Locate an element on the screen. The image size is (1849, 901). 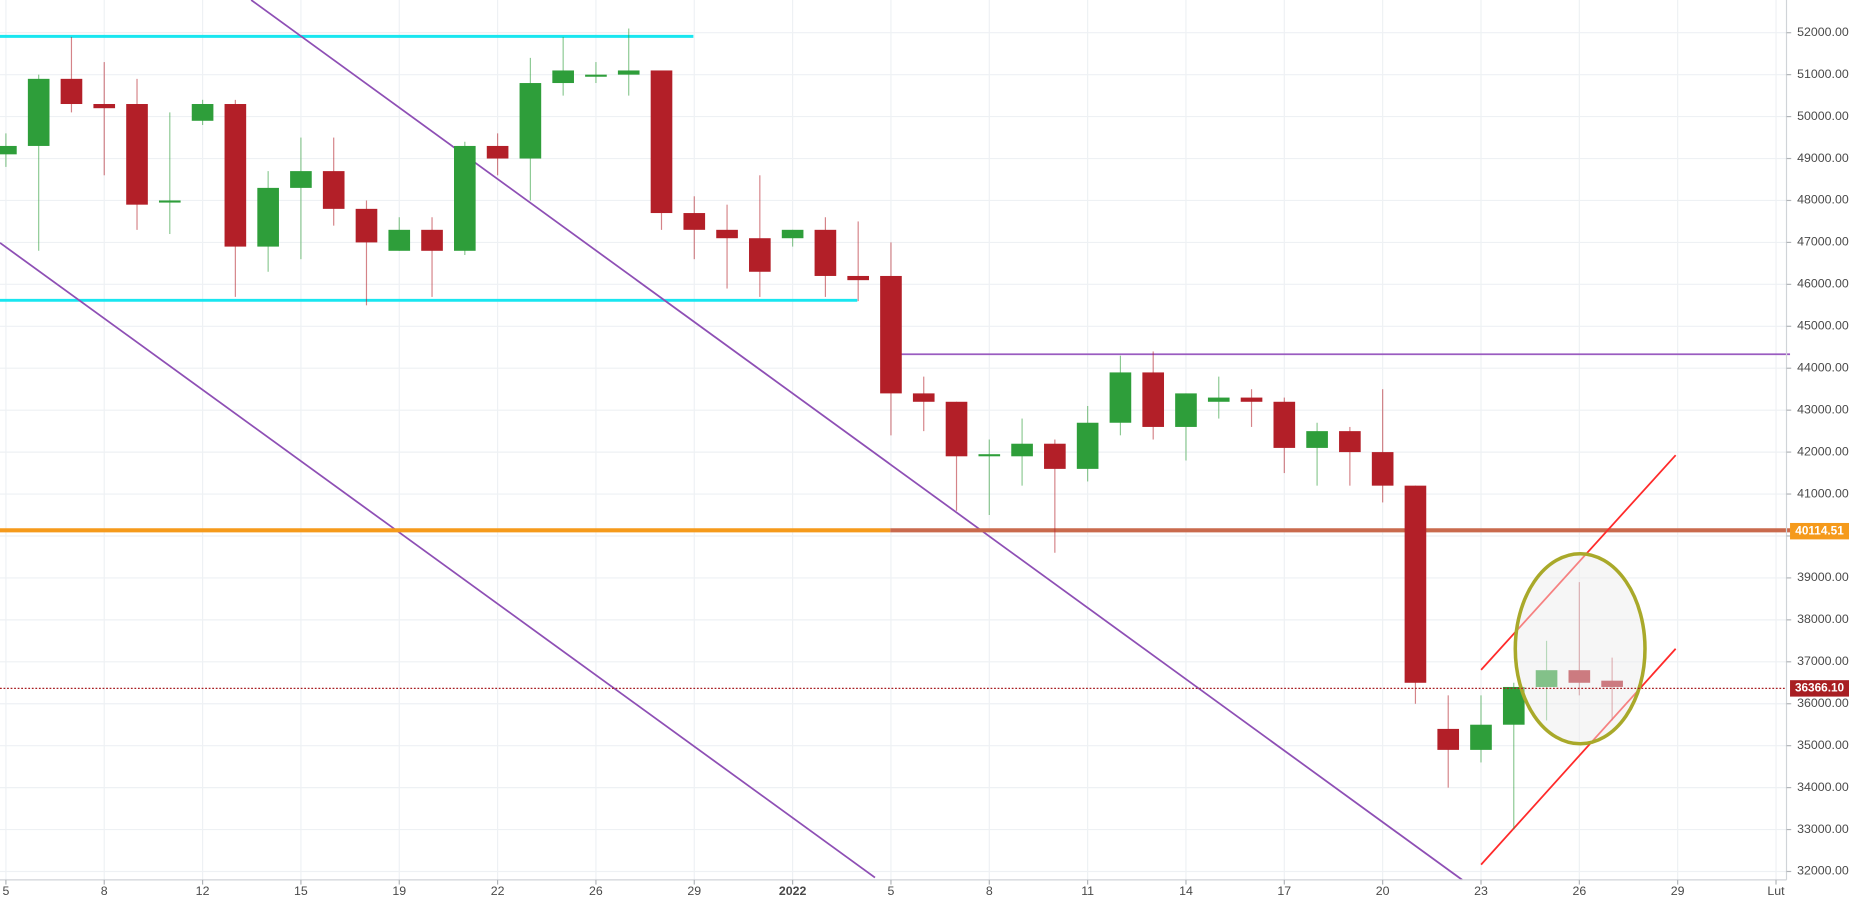
y-tick-label: 43000.00 is located at coordinates (1823, 409).